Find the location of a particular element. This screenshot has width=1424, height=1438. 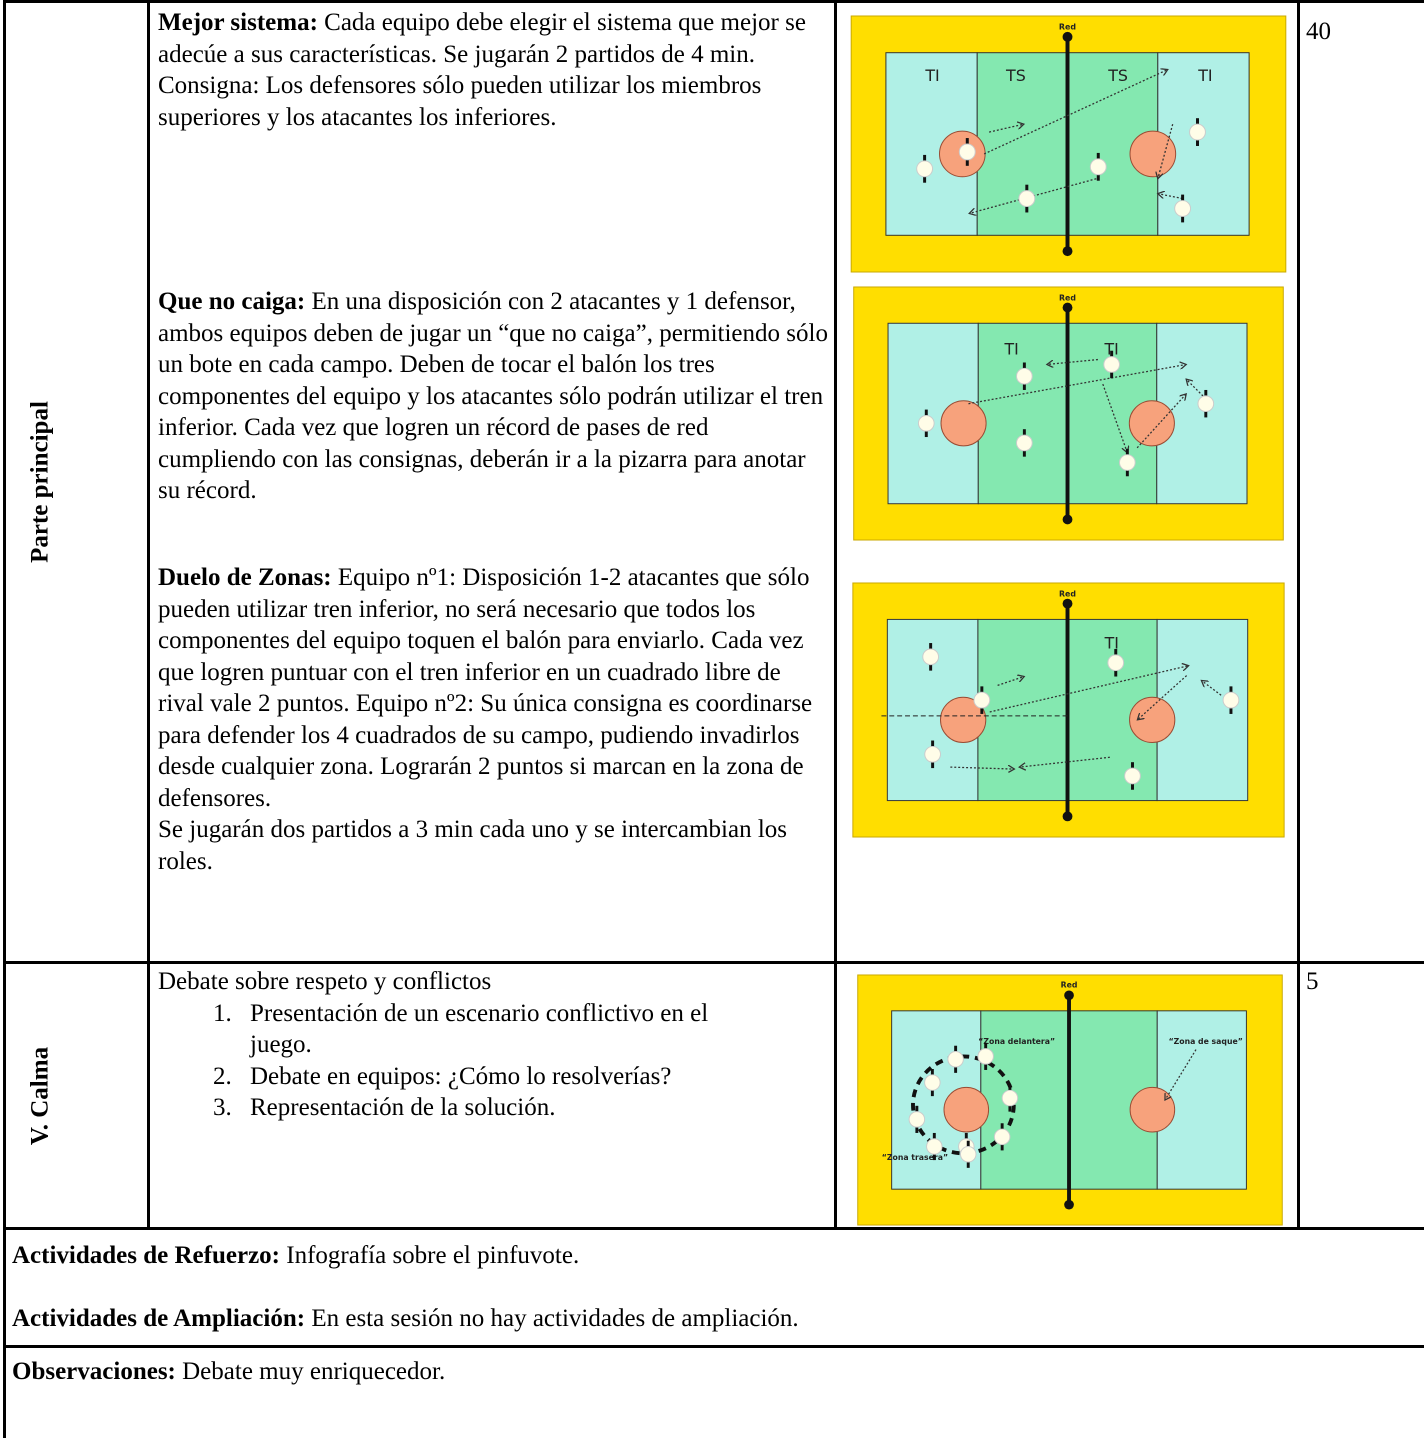

court-label: “Zona de saque” is located at coordinates (1206, 1041).